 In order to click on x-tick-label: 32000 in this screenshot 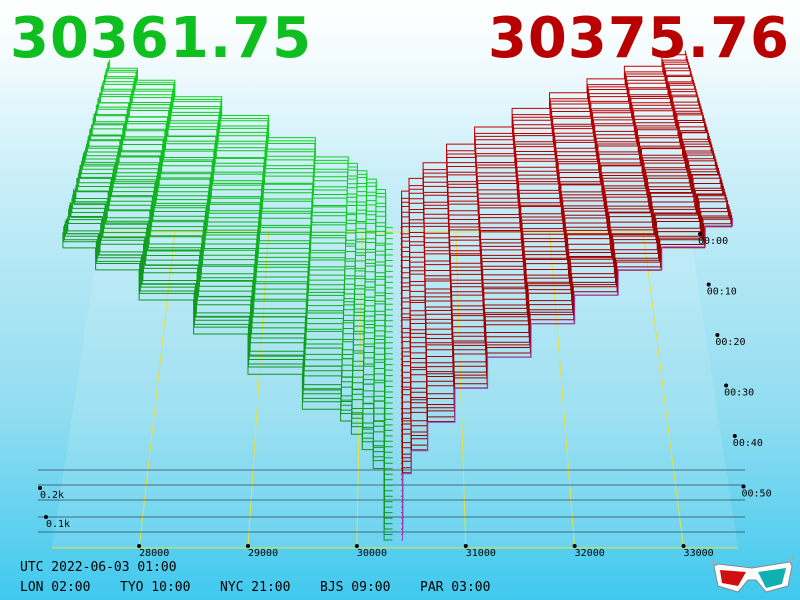, I will do `click(590, 553)`.